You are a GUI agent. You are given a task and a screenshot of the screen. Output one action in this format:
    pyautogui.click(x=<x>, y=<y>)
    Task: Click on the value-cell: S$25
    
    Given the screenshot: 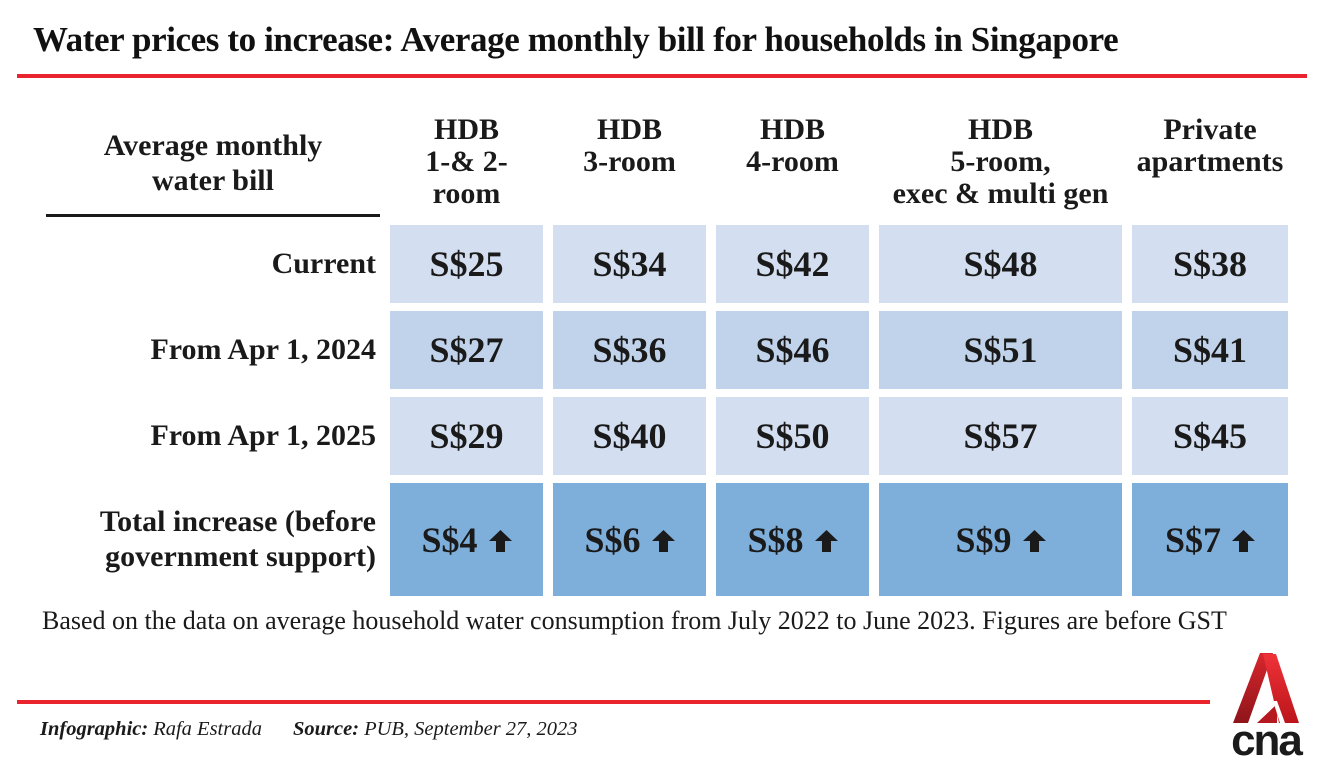 What is the action you would take?
    pyautogui.click(x=466, y=264)
    